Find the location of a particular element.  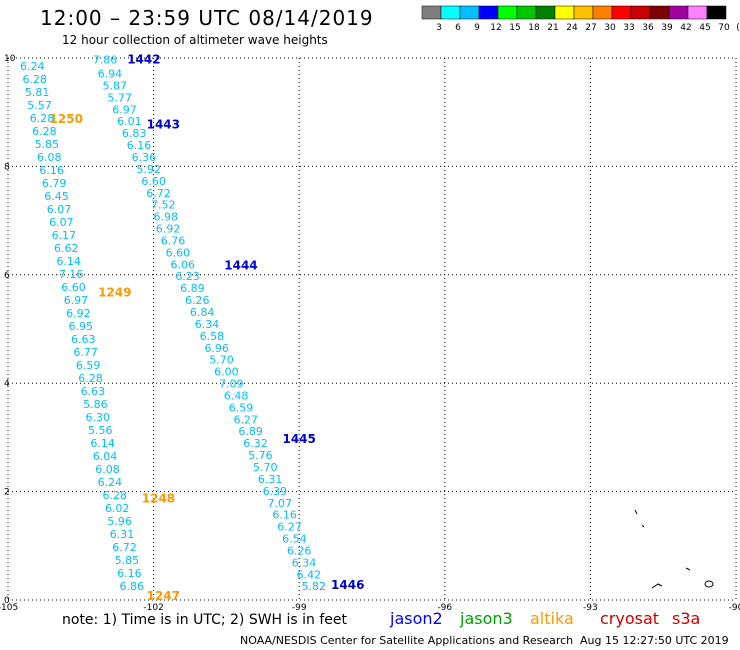

data-point: 6.84 is located at coordinates (202, 312).